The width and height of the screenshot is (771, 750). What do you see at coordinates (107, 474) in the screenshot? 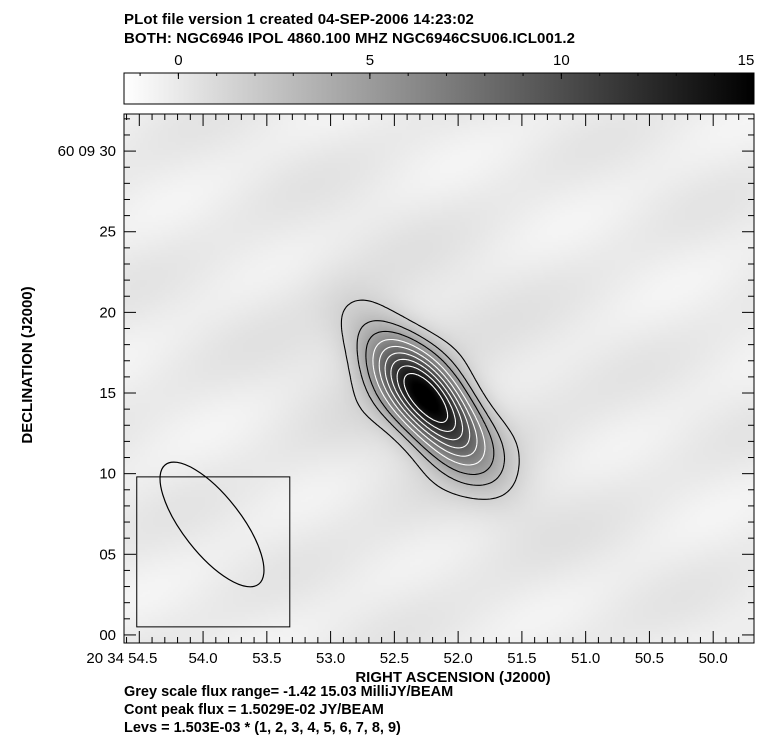
I see `y-tick-label: 10` at bounding box center [107, 474].